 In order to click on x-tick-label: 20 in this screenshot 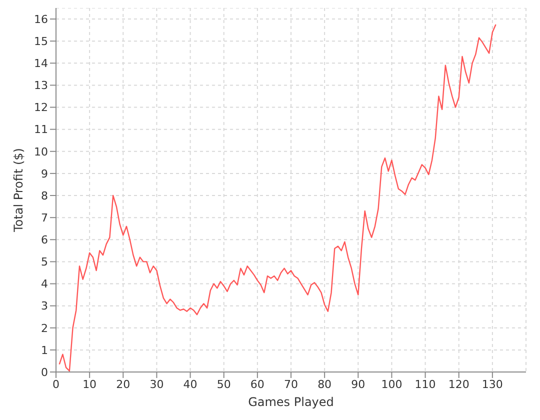, I will do `click(123, 384)`.